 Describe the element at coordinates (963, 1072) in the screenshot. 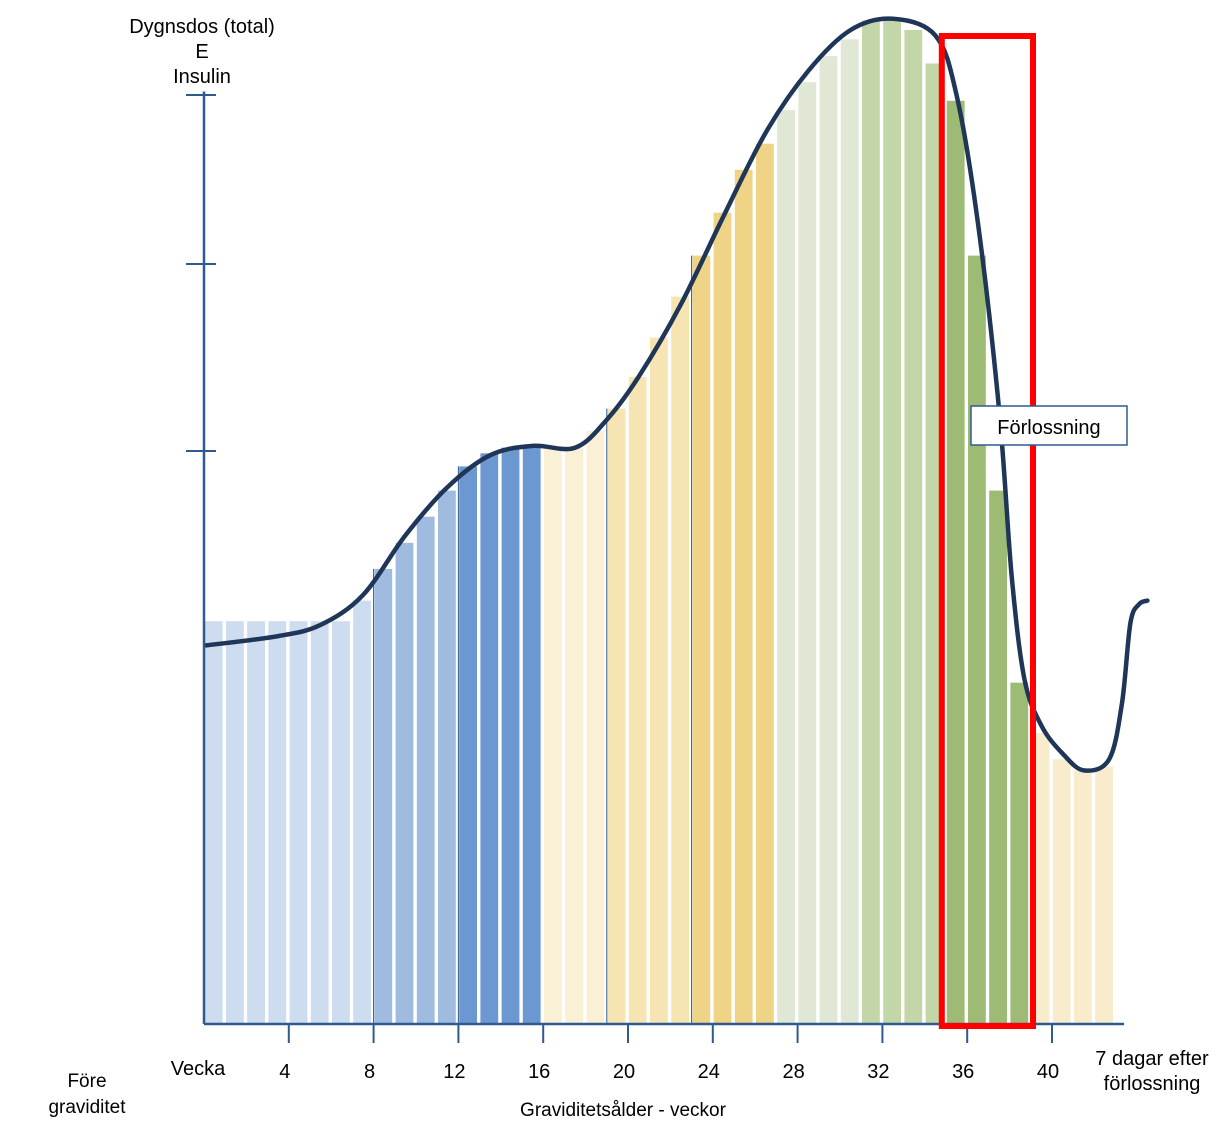

I see `x-tick-label-36: 36` at that location.